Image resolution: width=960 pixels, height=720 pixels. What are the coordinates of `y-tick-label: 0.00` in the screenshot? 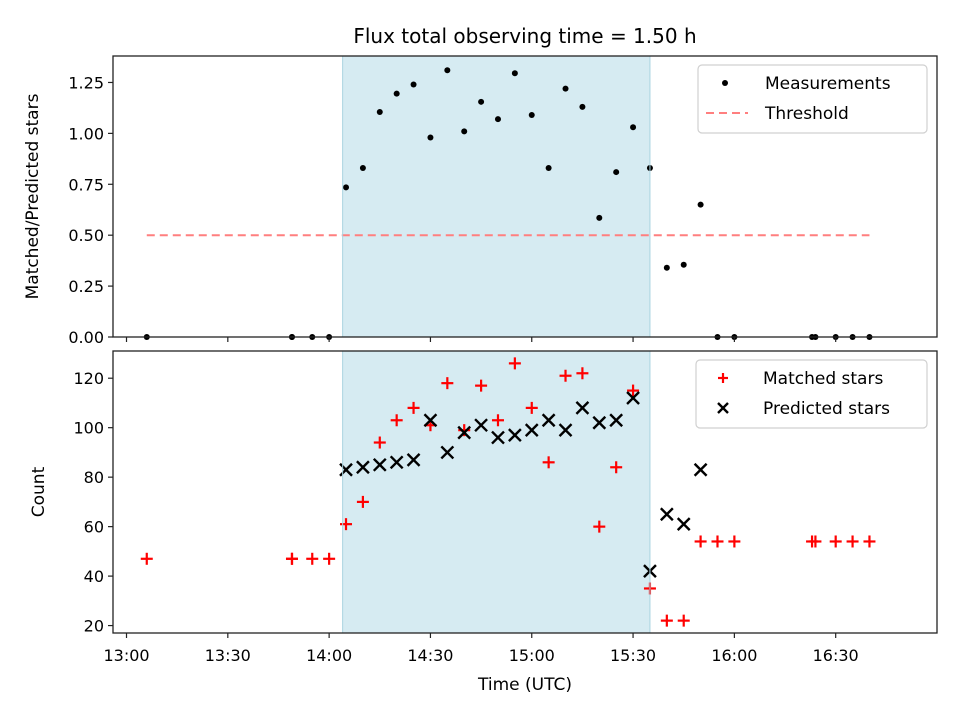 It's located at (86, 337).